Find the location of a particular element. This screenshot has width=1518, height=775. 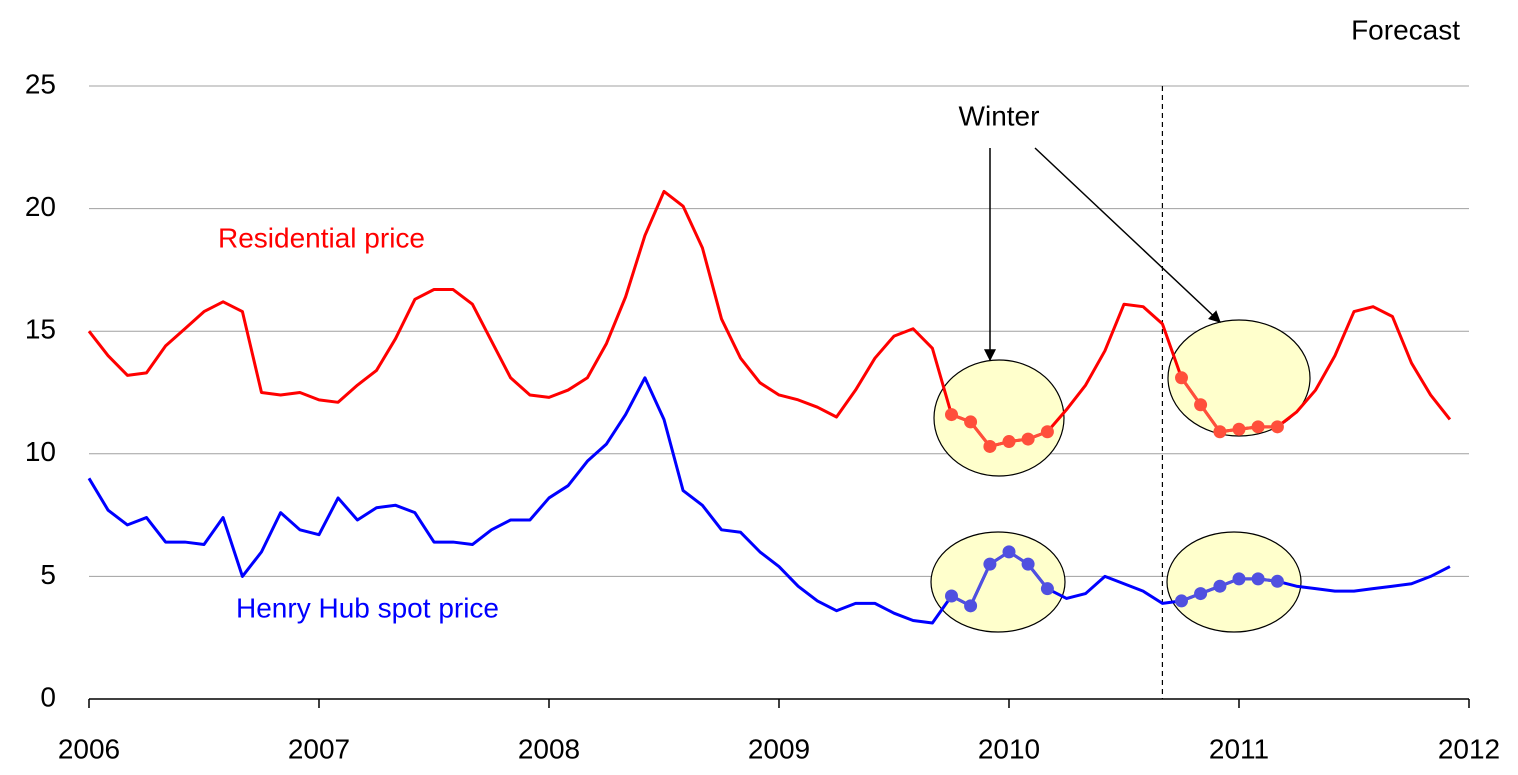

forecast-label: Forecast is located at coordinates (1405, 29).